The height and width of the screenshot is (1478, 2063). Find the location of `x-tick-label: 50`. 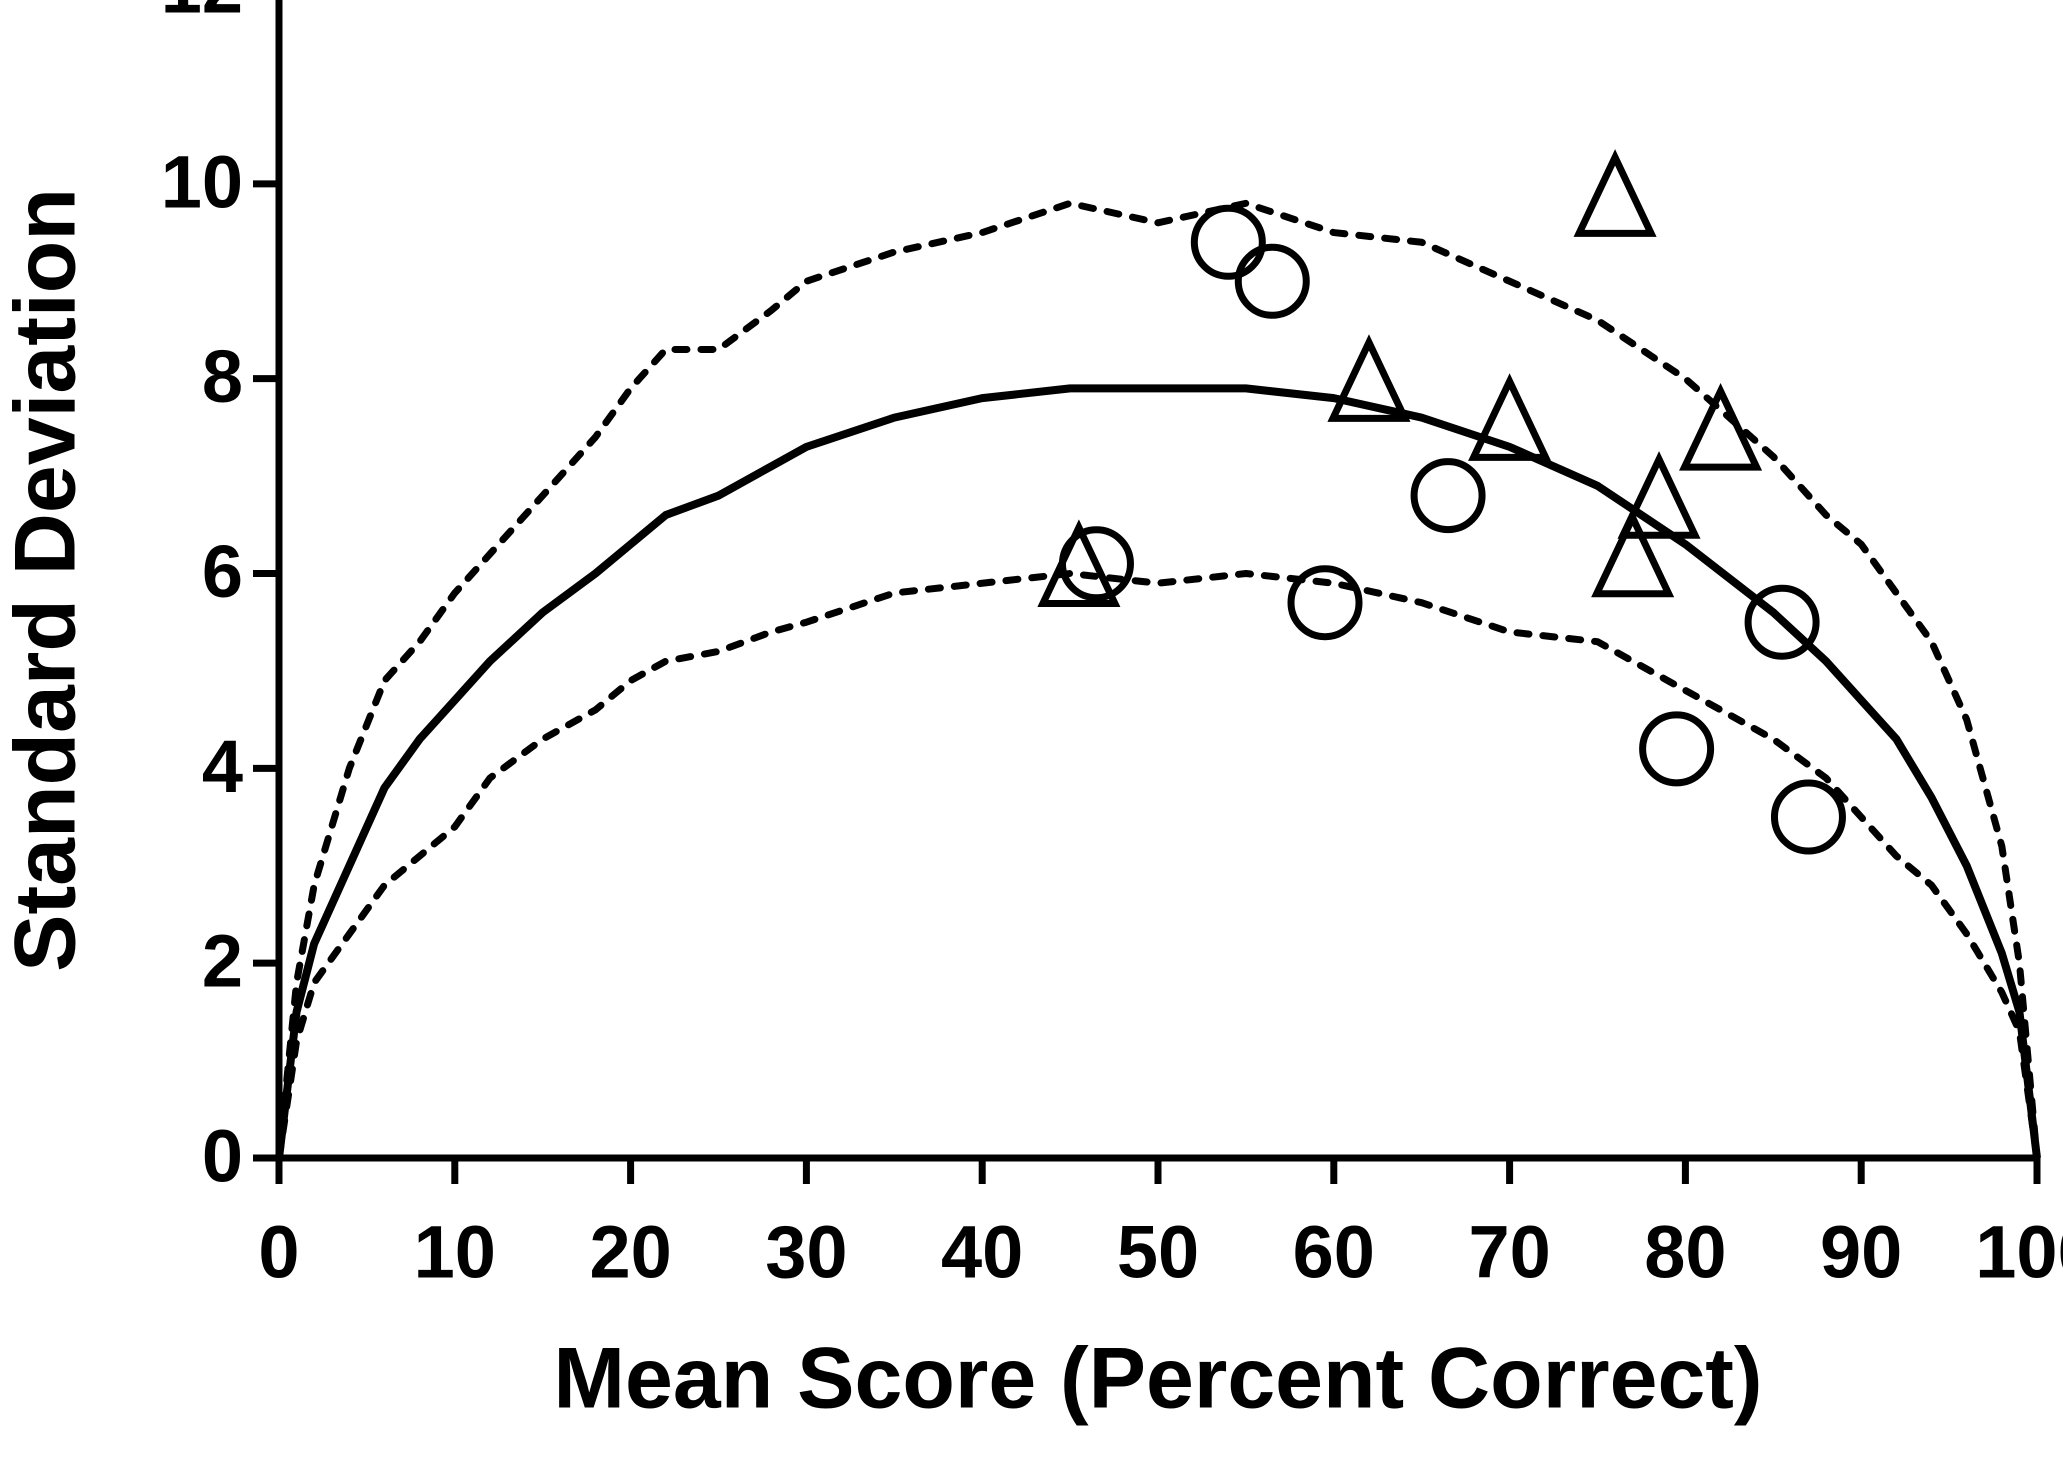

x-tick-label: 50 is located at coordinates (1158, 1252).